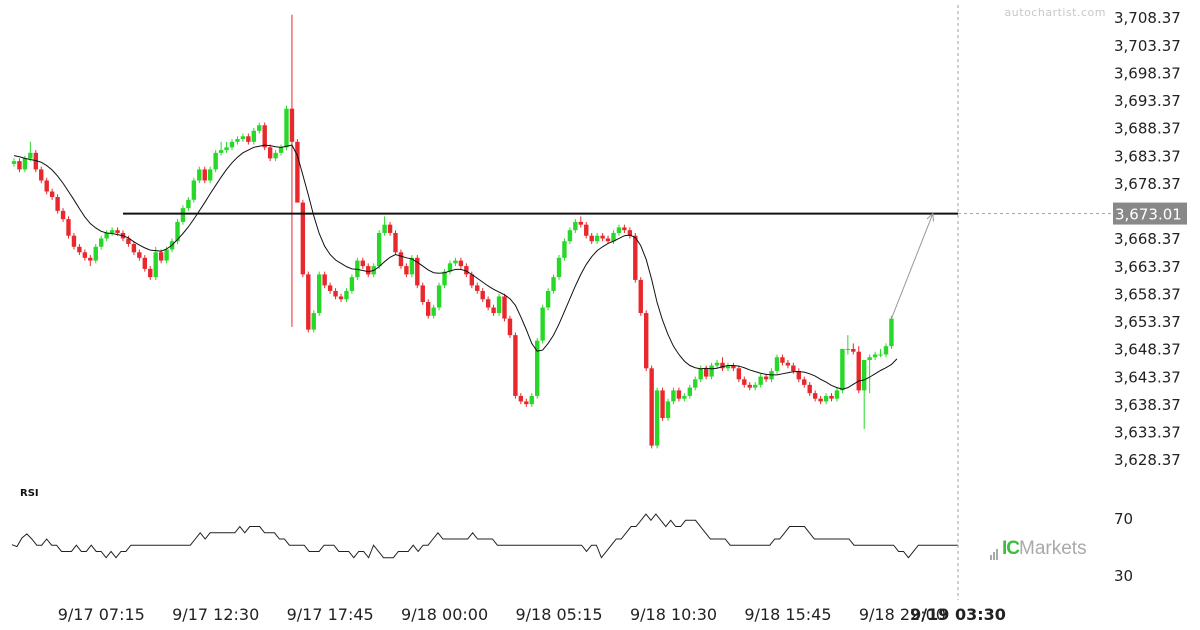  I want to click on price-tick-label: 3,638.37, so click(1147, 405).